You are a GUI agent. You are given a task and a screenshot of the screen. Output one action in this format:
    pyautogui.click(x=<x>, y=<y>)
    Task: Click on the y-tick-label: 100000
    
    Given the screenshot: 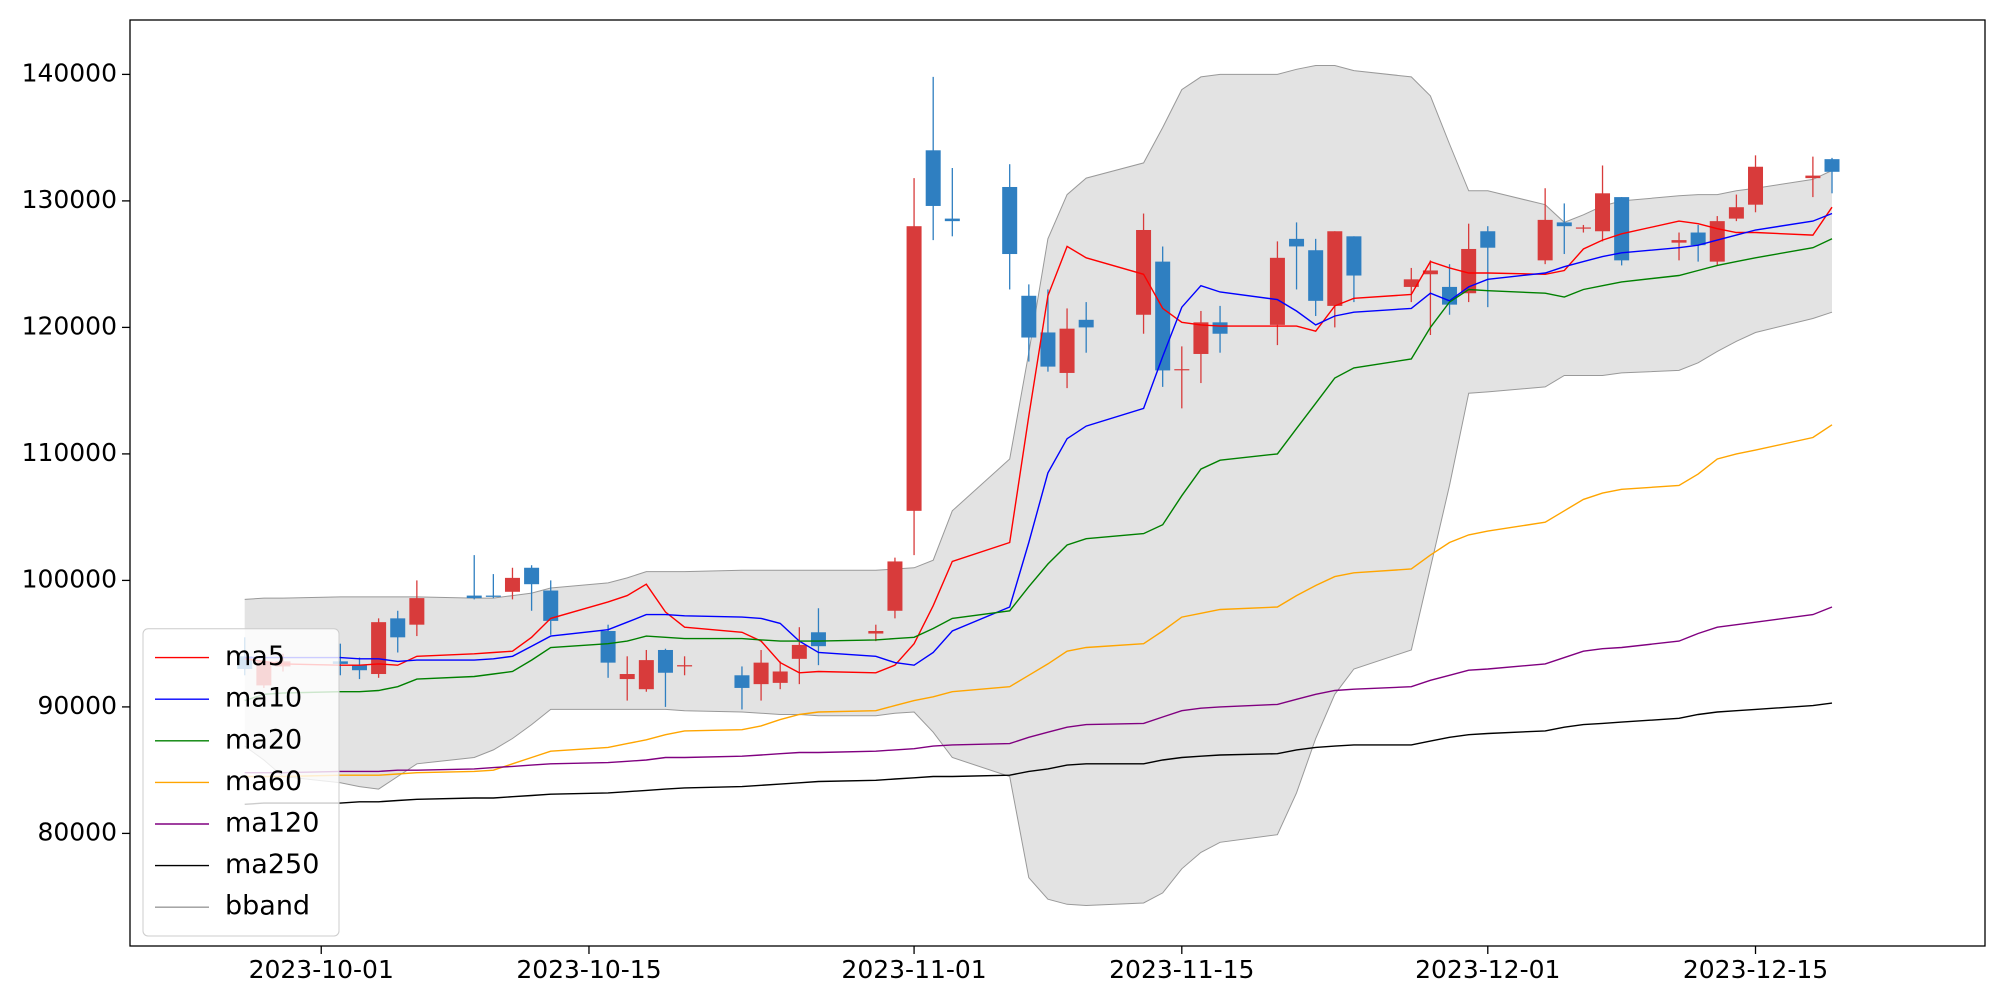 What is the action you would take?
    pyautogui.click(x=69, y=578)
    